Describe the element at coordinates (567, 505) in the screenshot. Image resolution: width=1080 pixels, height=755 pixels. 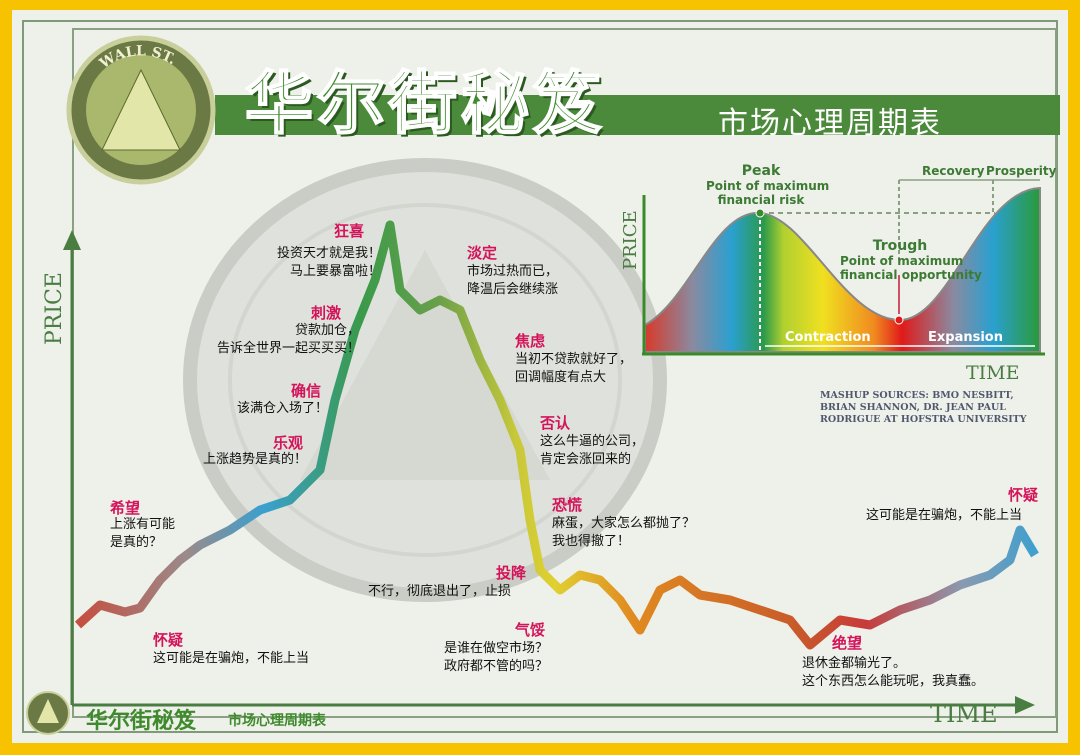
I see `emotion-panic: 恐慌` at that location.